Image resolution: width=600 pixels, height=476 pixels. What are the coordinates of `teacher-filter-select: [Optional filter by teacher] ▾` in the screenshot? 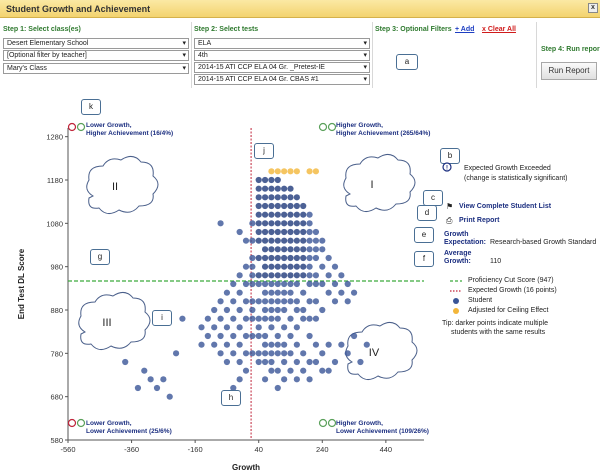 It's located at (96, 55).